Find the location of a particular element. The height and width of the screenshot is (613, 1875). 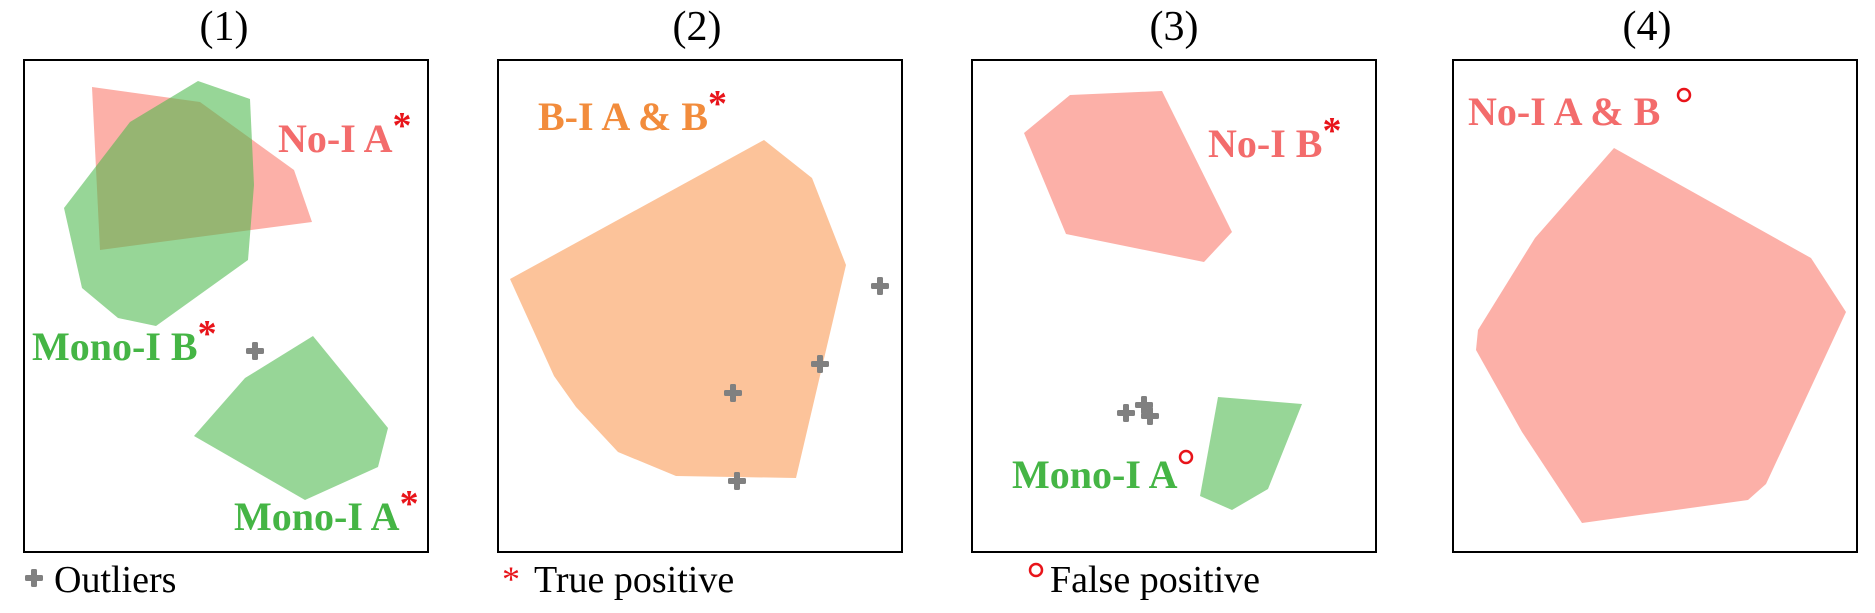

mono-i-b-region is located at coordinates (159, 203).